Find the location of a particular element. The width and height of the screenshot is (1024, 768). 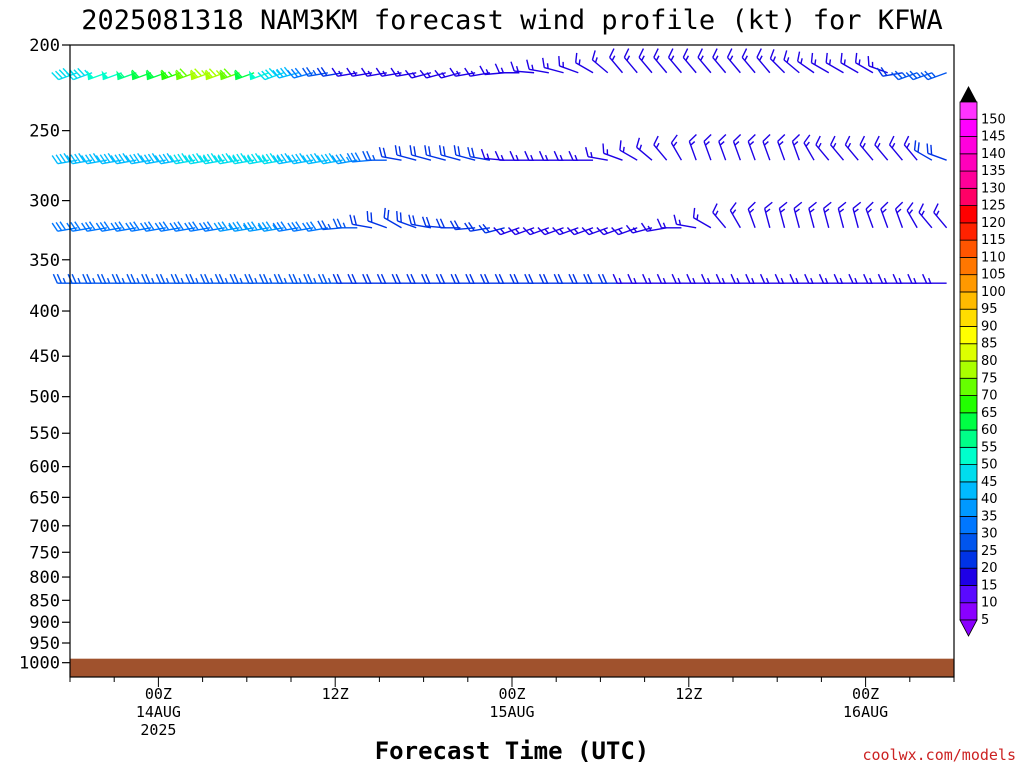

colorbar-label: 60 is located at coordinates (989, 430).